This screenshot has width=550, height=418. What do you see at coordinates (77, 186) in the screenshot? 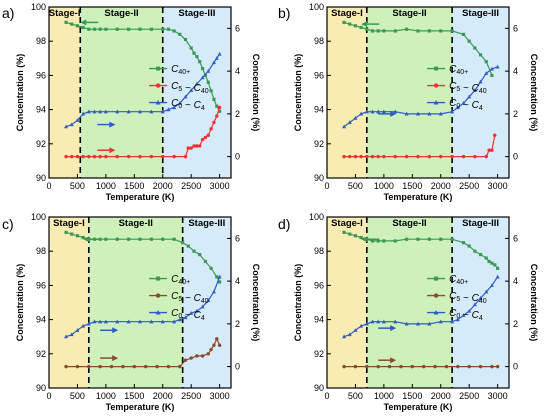
I see `x-tick-label: 500` at bounding box center [77, 186].